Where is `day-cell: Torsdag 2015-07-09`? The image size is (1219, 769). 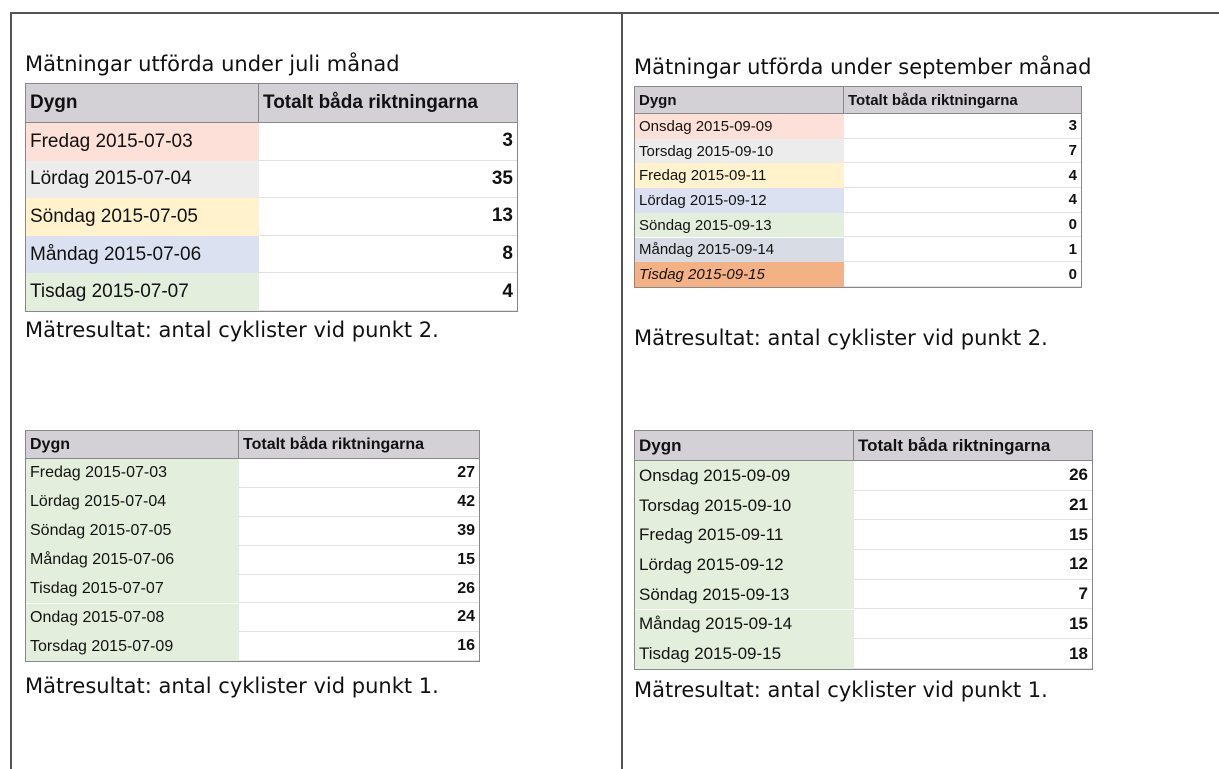 day-cell: Torsdag 2015-07-09 is located at coordinates (132, 647).